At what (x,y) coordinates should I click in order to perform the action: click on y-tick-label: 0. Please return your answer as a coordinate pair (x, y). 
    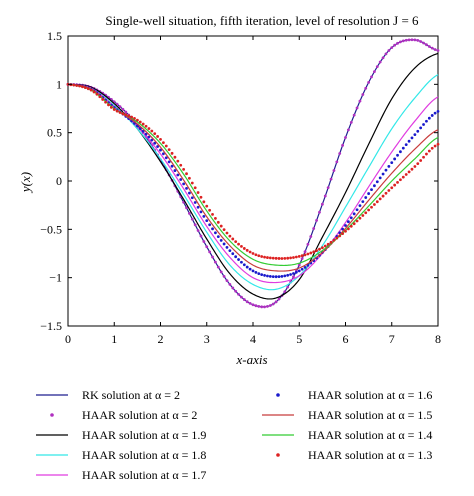
    Looking at the image, I should click on (59, 181).